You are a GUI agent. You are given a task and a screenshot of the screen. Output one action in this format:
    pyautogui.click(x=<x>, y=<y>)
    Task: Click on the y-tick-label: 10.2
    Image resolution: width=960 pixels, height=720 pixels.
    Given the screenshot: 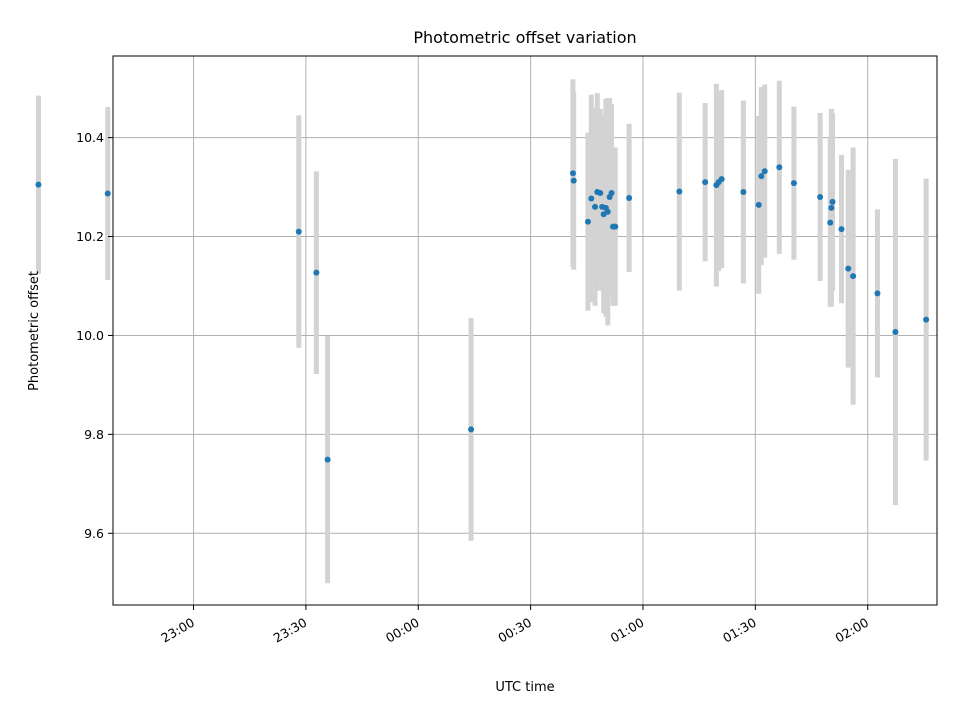 What is the action you would take?
    pyautogui.click(x=90, y=236)
    